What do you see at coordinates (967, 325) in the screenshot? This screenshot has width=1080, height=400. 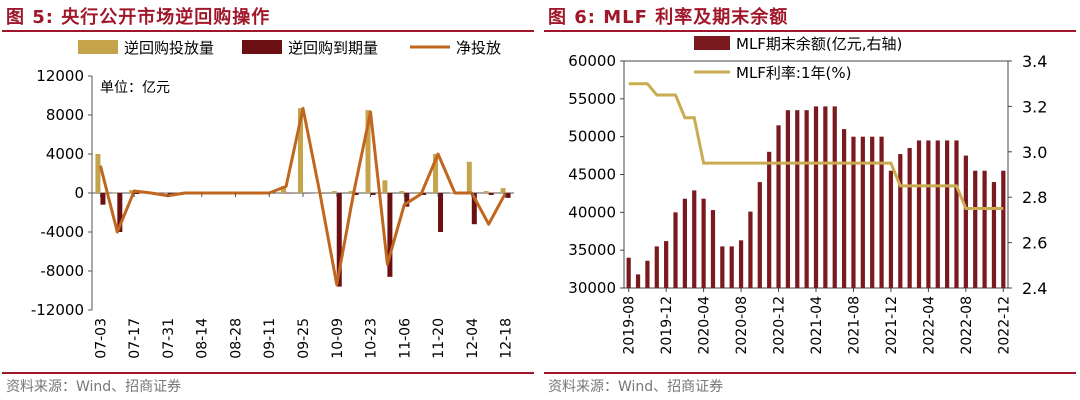 I see `x-tick-label: 2022-08` at bounding box center [967, 325].